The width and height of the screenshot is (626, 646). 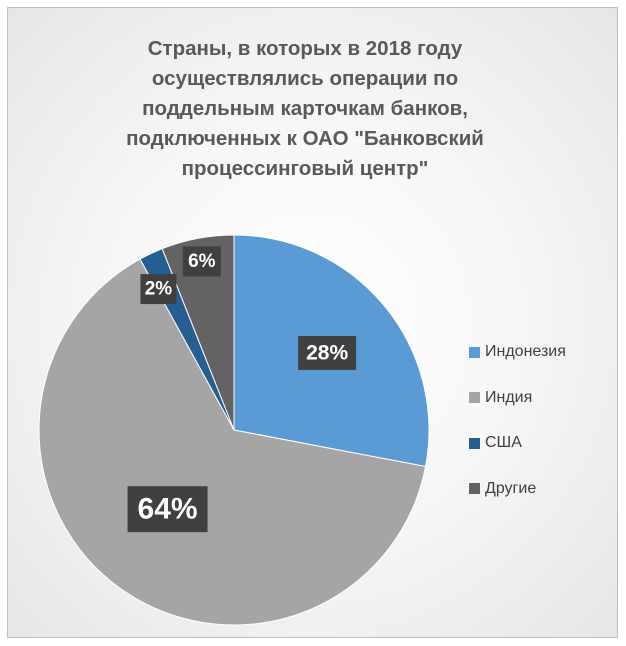 I want to click on chart-legend: Индонезия Индия США Другие, so click(x=517, y=432).